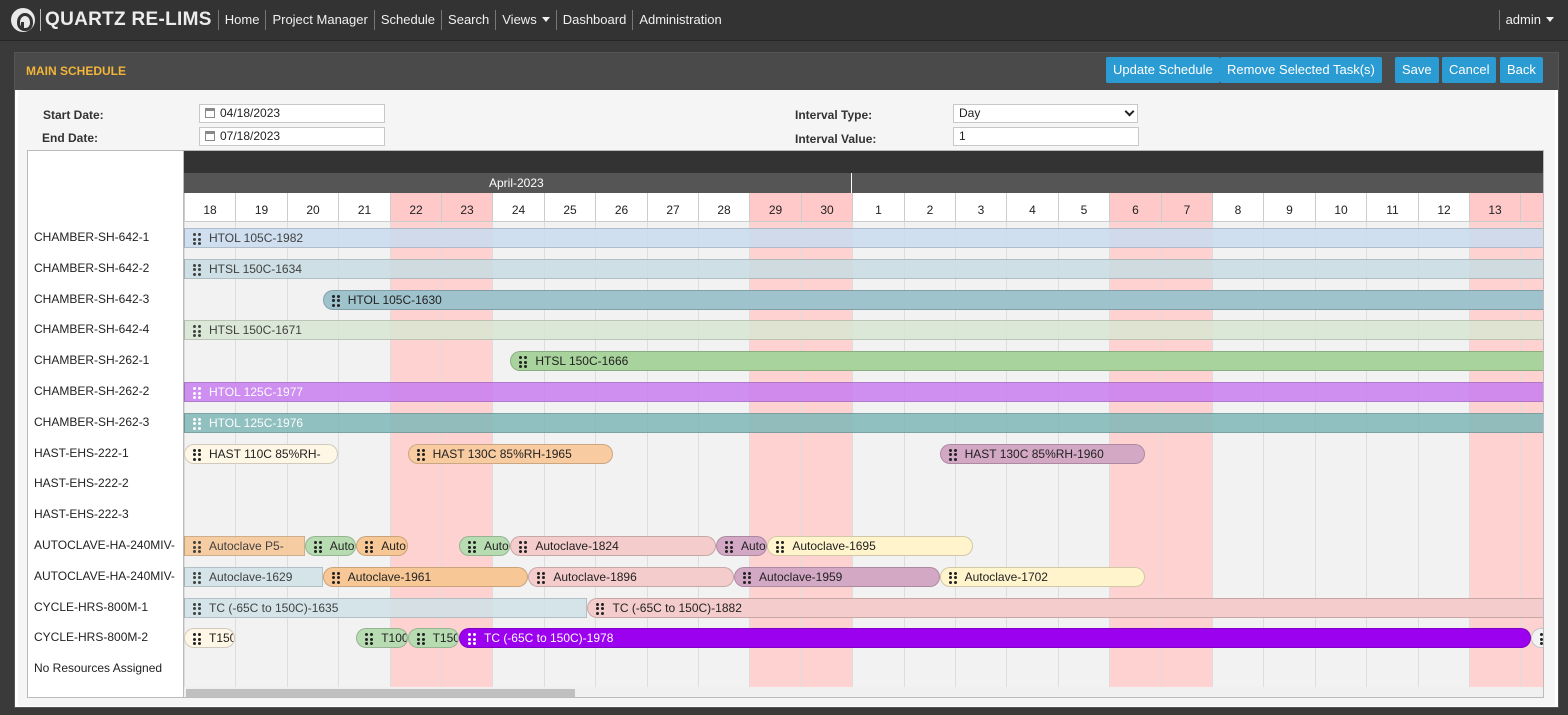 This screenshot has width=1568, height=715. I want to click on save-button: Save, so click(1417, 70).